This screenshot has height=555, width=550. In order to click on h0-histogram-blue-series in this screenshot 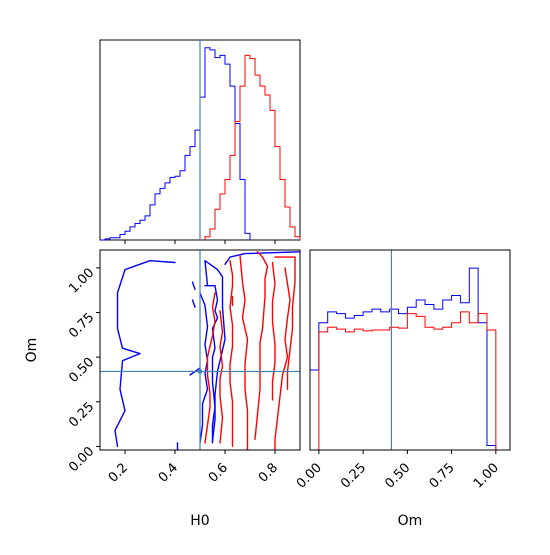, I will do `click(175, 144)`.